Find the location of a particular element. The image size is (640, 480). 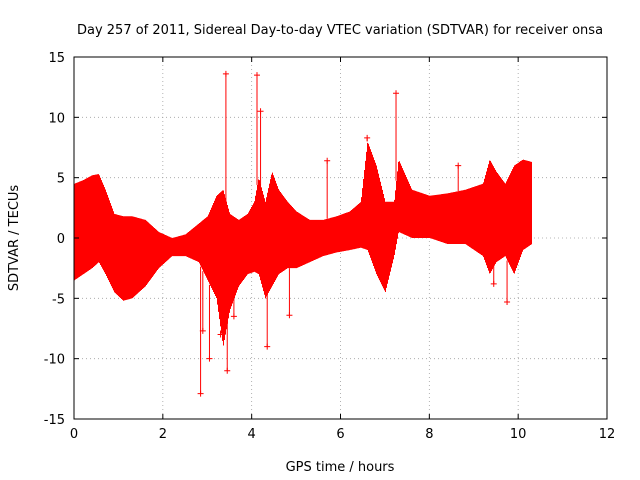

x-tick-label: 4 is located at coordinates (252, 434).